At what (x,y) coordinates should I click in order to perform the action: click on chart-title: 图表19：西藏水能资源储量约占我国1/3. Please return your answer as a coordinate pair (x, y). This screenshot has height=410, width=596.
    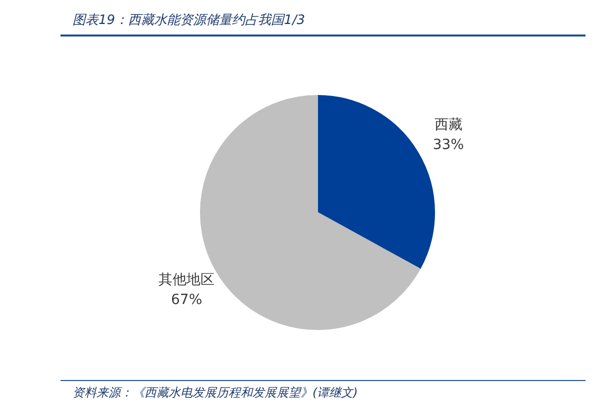
    Looking at the image, I should click on (188, 20).